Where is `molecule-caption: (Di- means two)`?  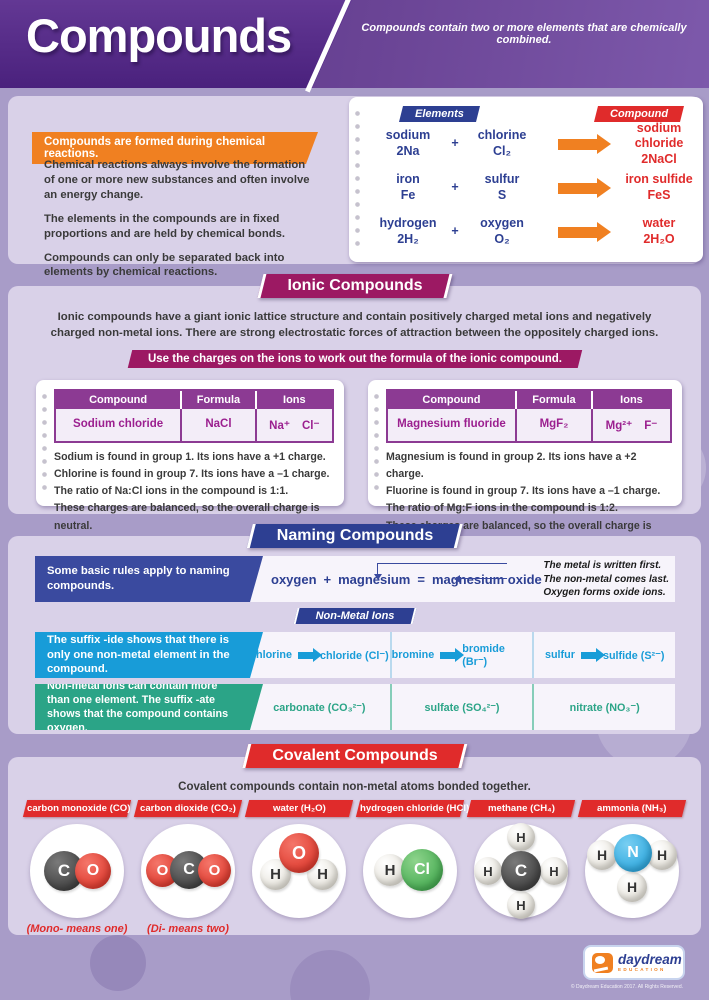
molecule-caption: (Di- means two) is located at coordinates (188, 929).